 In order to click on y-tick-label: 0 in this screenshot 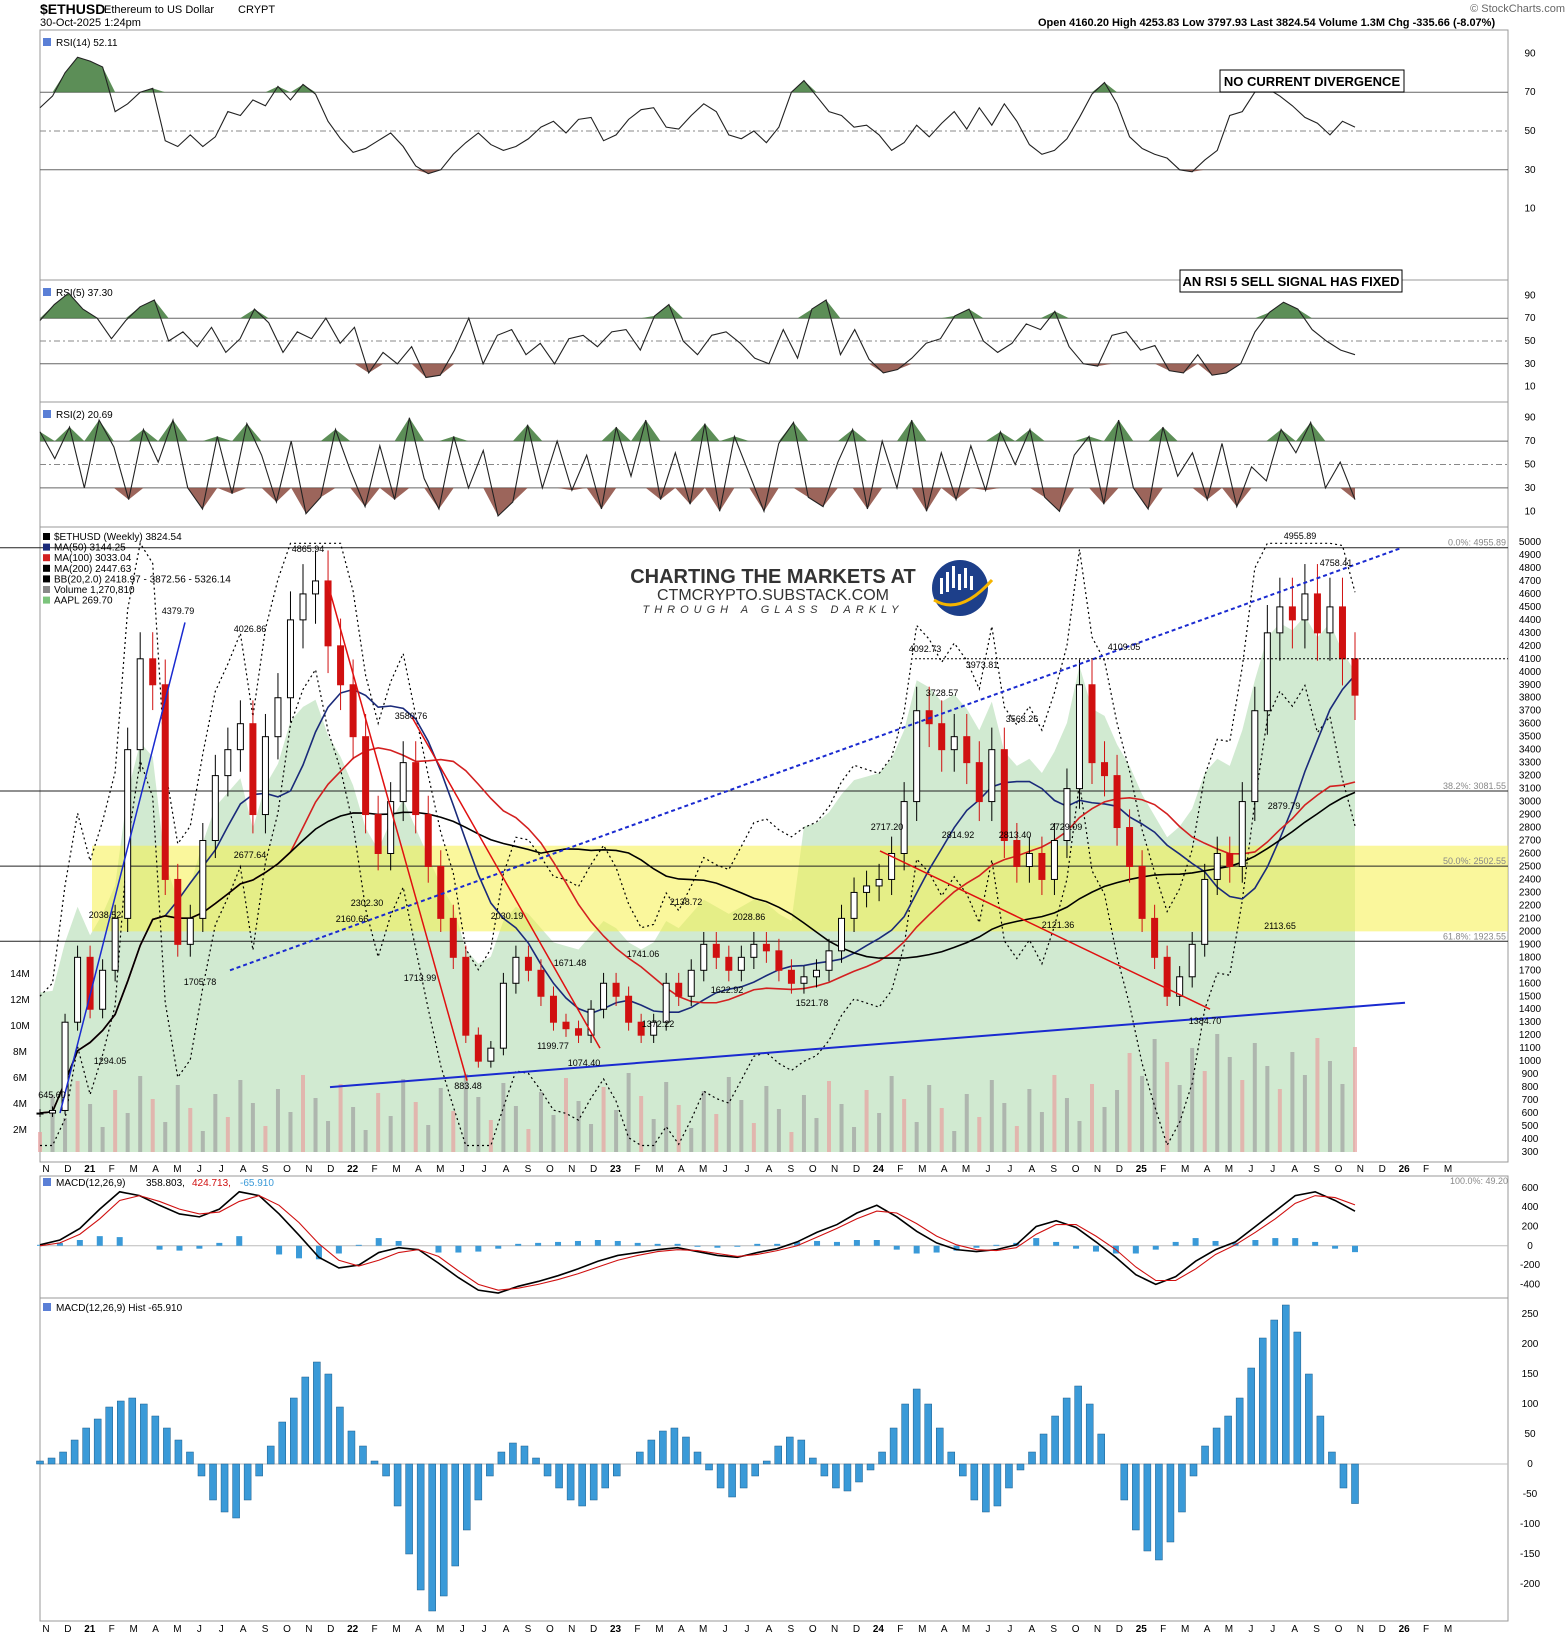, I will do `click(1530, 1246)`.